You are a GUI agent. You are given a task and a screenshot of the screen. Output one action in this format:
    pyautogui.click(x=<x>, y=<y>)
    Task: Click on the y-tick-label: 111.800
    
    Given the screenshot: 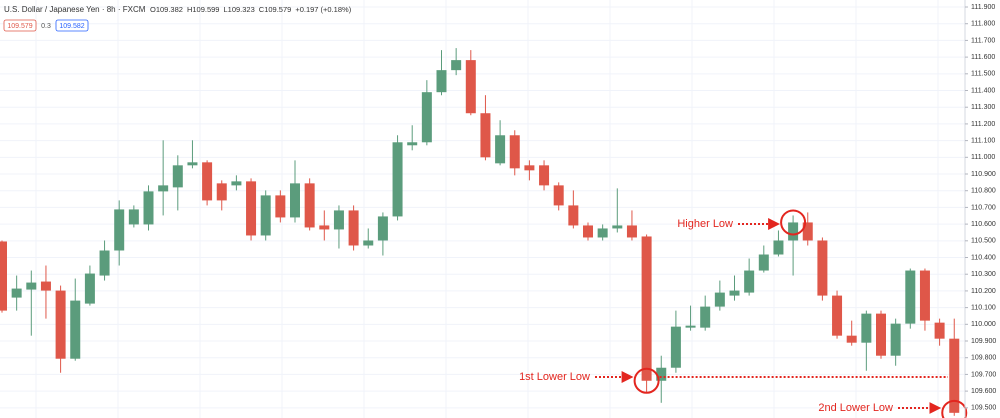 What is the action you would take?
    pyautogui.click(x=983, y=24)
    